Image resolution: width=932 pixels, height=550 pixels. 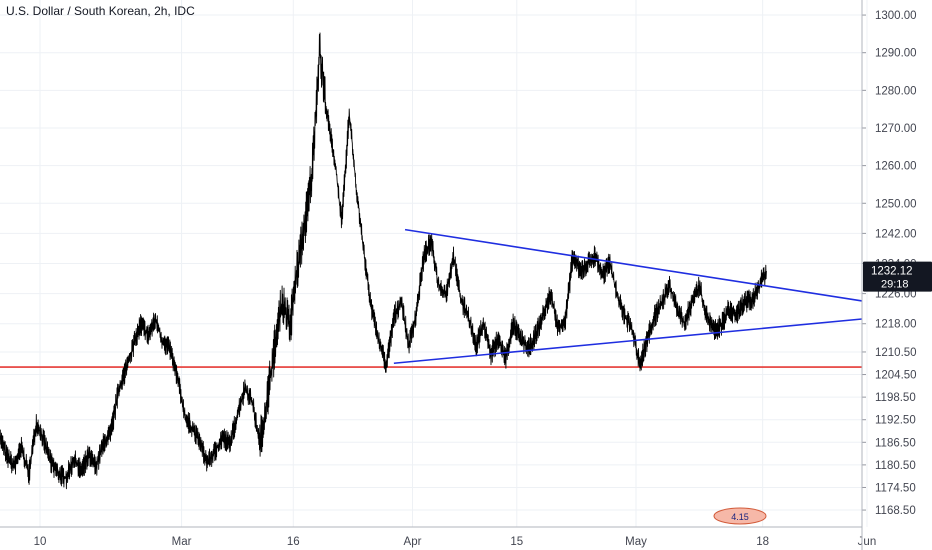 What do you see at coordinates (895, 398) in the screenshot?
I see `y-tick-label: 1198.50` at bounding box center [895, 398].